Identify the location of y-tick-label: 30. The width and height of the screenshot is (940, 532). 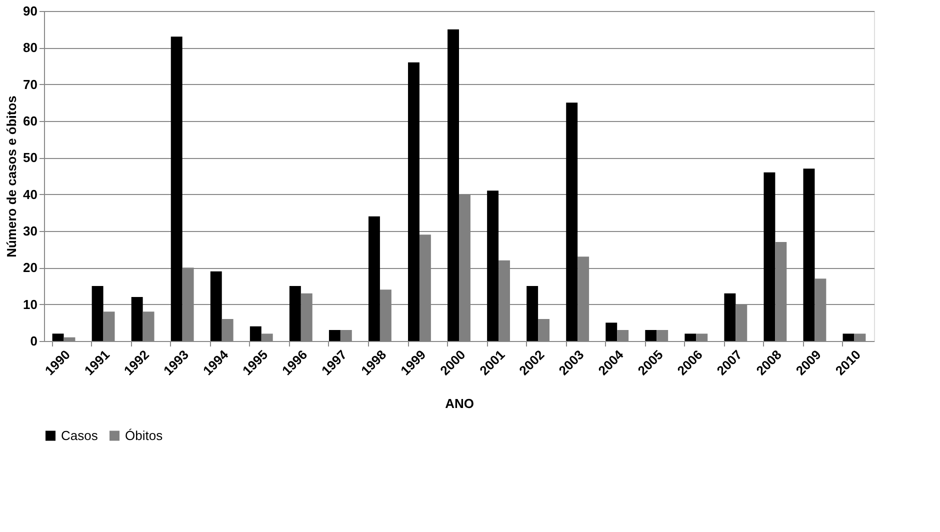
(30, 231).